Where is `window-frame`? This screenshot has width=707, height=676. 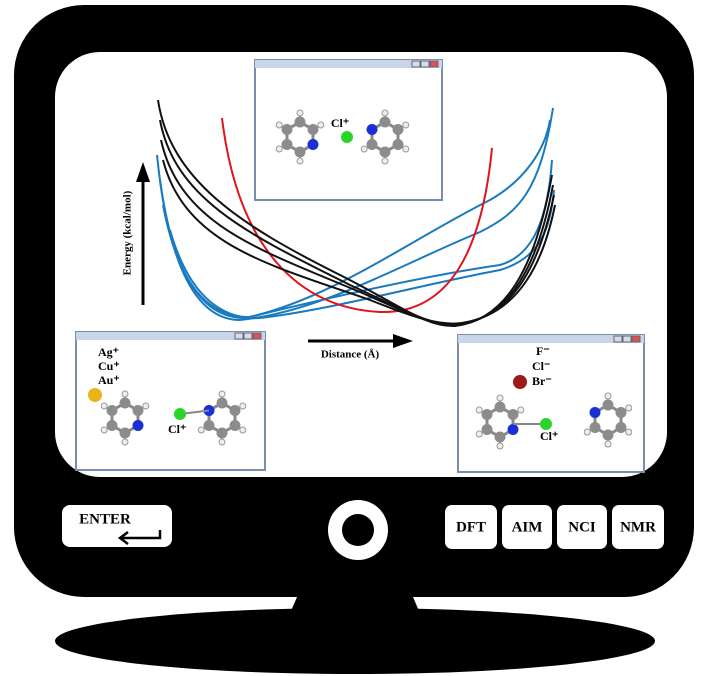 window-frame is located at coordinates (551, 403).